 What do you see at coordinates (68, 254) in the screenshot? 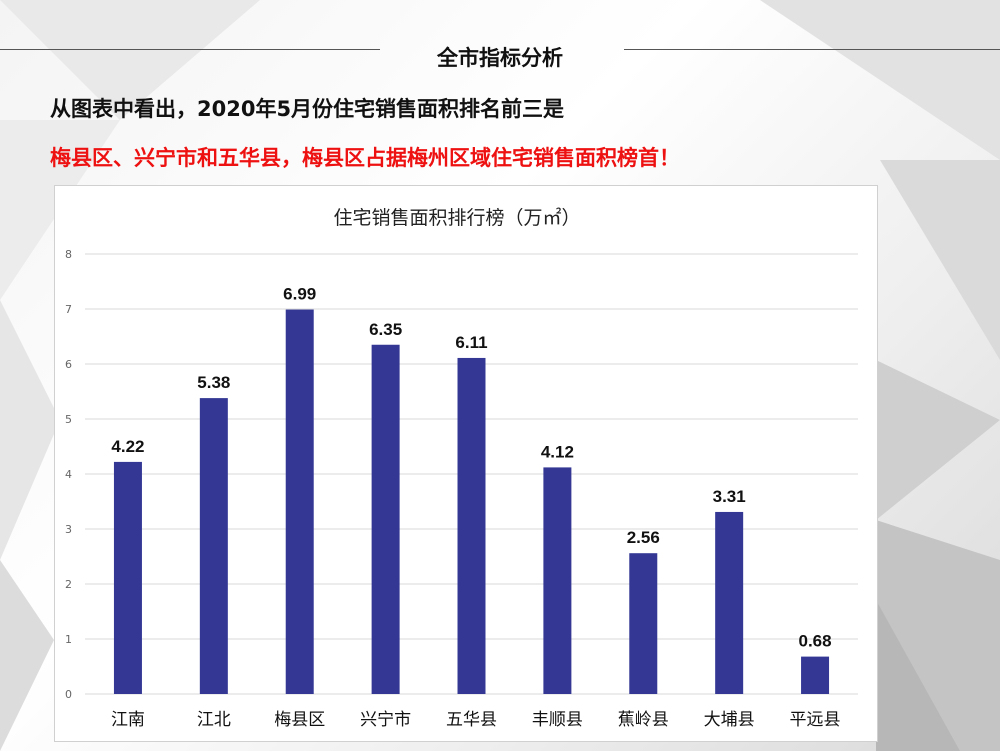
I see `y-tick-label: 8` at bounding box center [68, 254].